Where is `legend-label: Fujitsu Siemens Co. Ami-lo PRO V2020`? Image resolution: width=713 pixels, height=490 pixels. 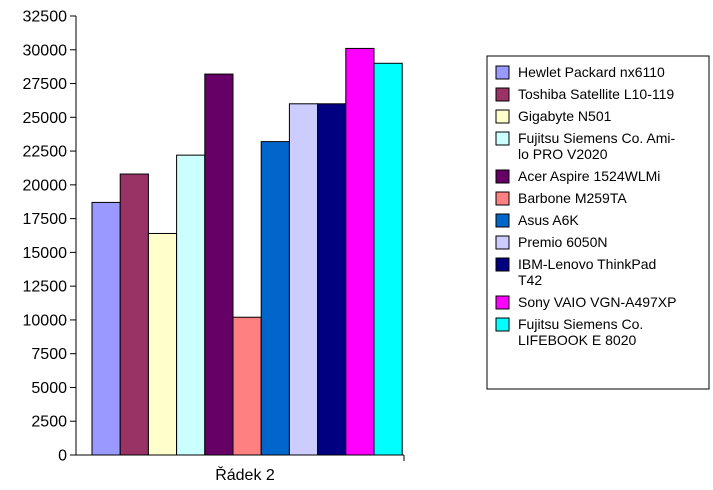
legend-label: Fujitsu Siemens Co. Ami-lo PRO V2020 is located at coordinates (596, 146).